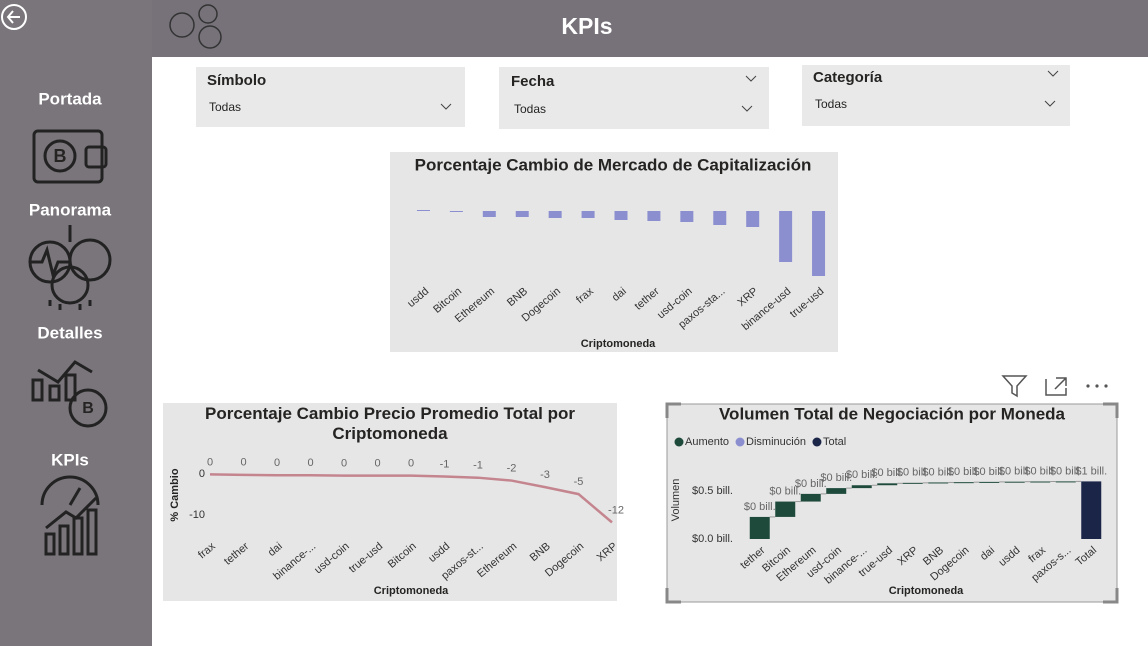  Describe the element at coordinates (236, 80) in the screenshot. I see `filter-label: Símbolo` at that location.